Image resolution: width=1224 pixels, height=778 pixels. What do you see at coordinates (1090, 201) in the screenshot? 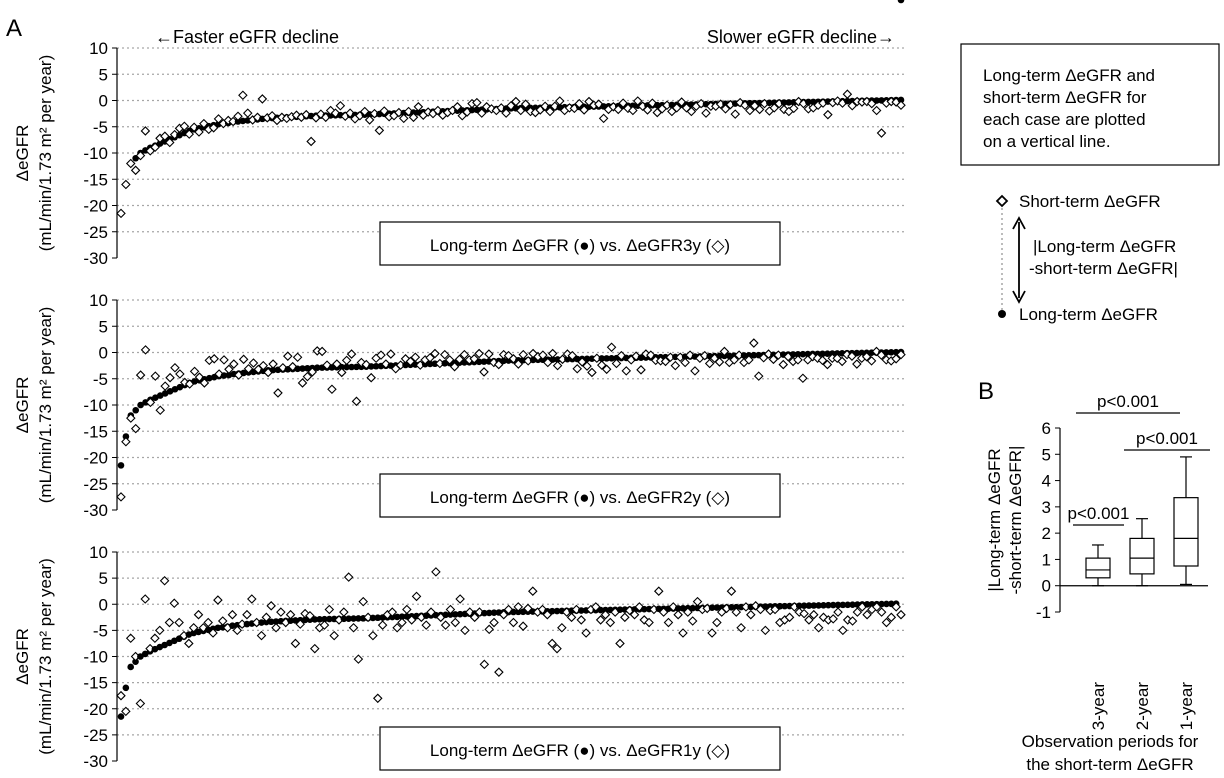
I see `legend-short-term-label: Short-term ΔeGFR` at bounding box center [1090, 201].